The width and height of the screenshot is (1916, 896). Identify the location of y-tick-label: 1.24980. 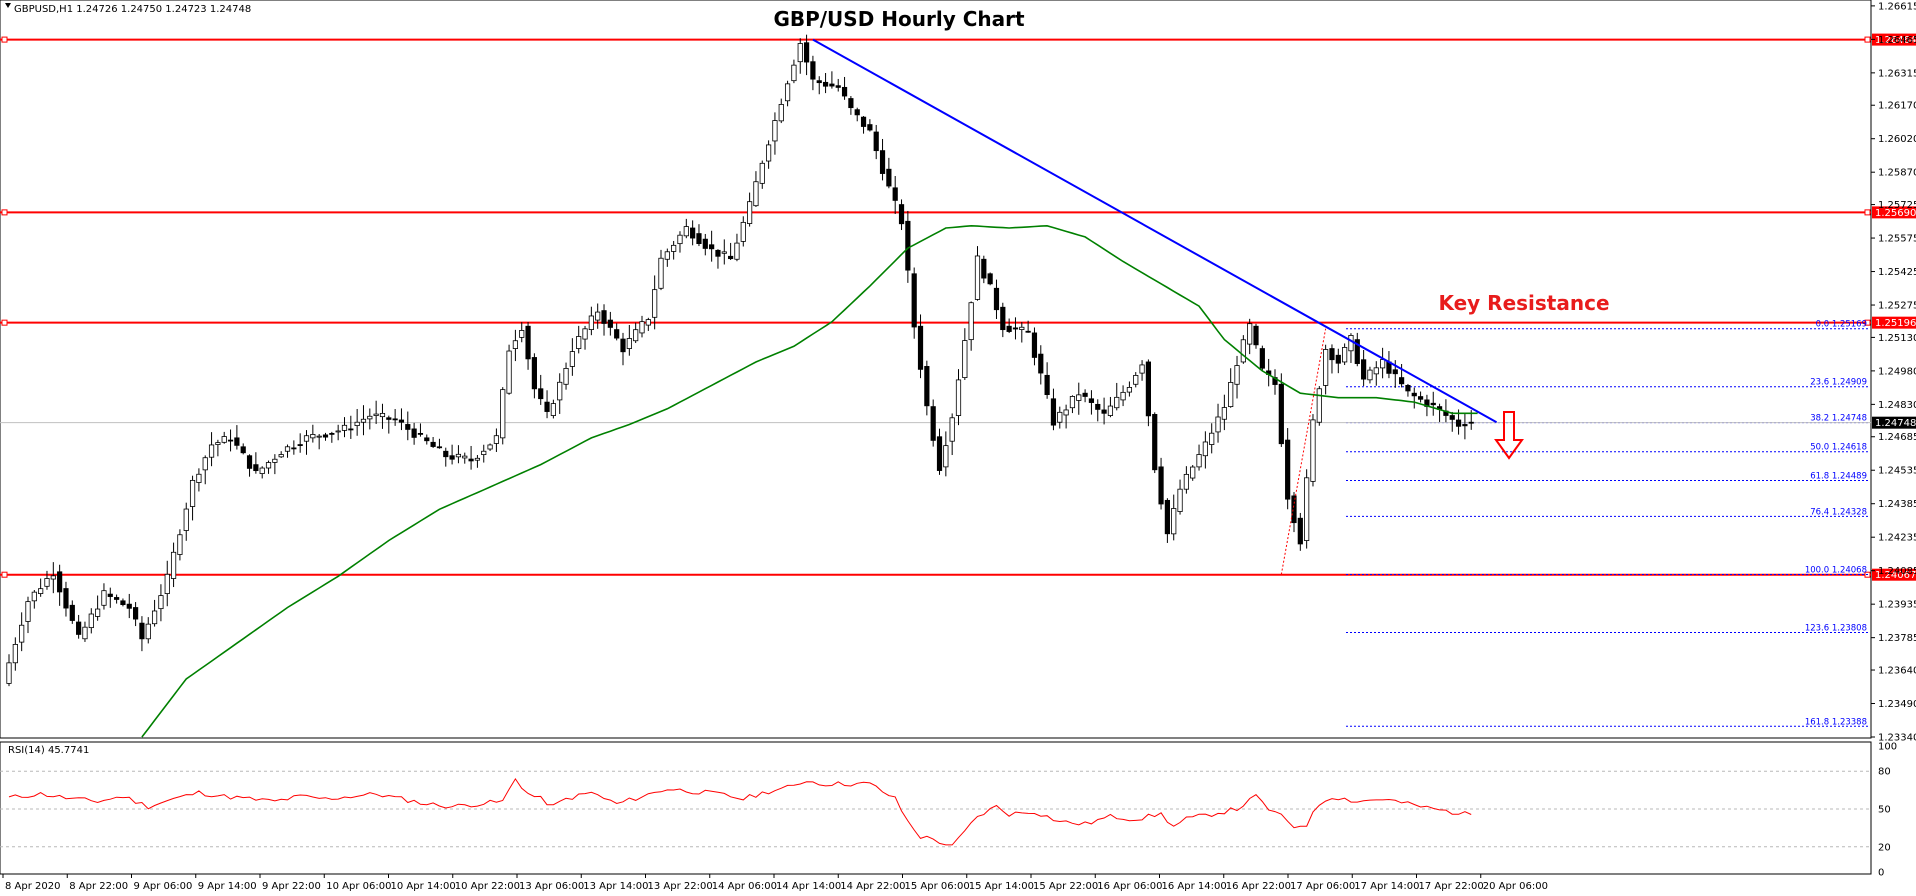
(1897, 371).